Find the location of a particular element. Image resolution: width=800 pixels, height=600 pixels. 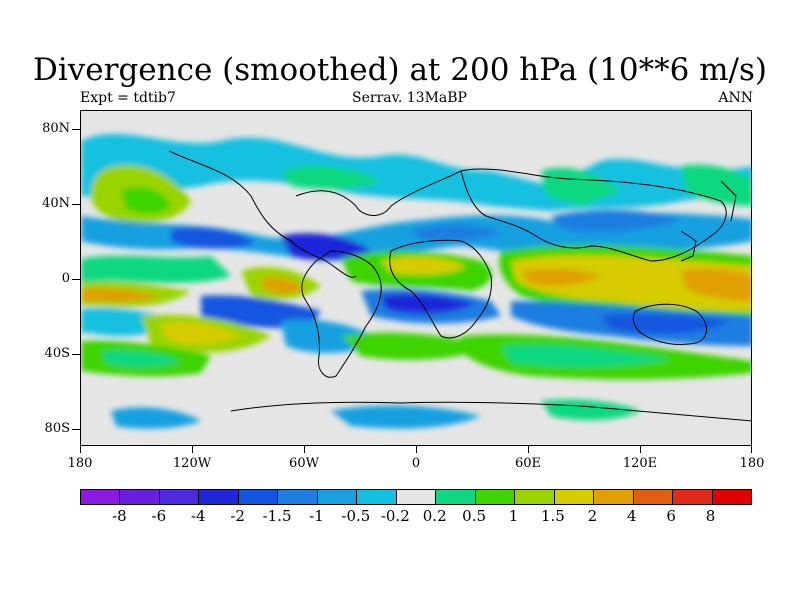

tick-0-lon is located at coordinates (416, 449).